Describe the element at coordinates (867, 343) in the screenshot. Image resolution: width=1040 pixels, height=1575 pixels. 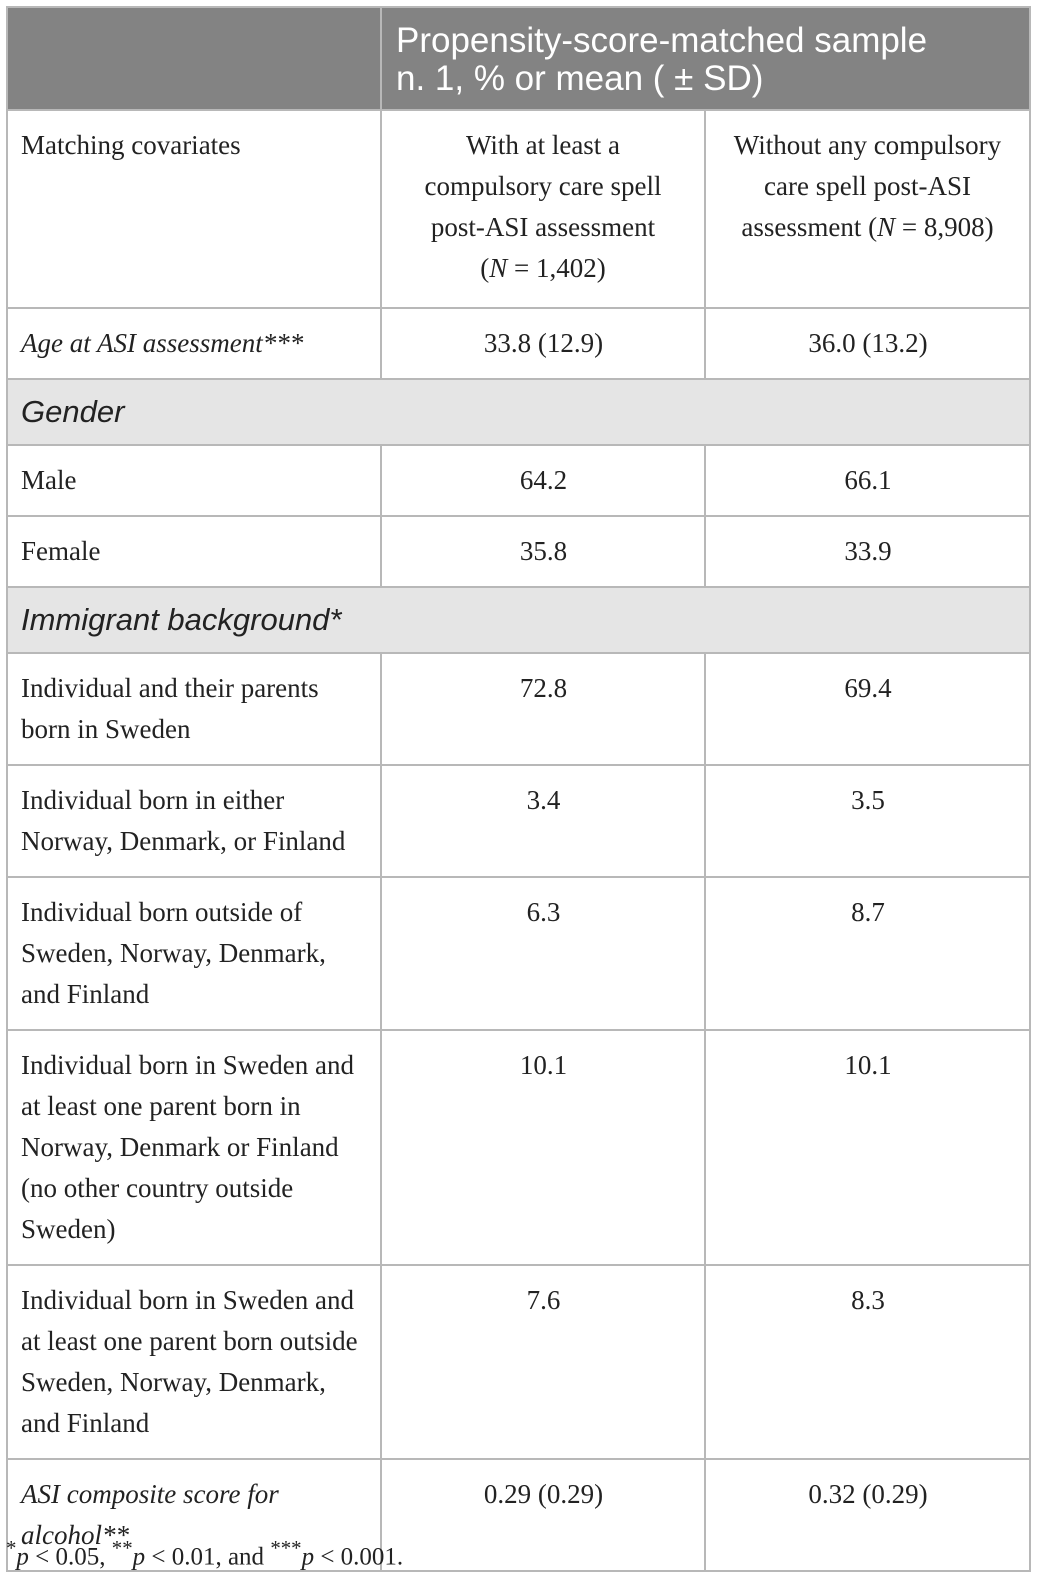
I see `value-without-care: 36.0 (13.2)` at that location.